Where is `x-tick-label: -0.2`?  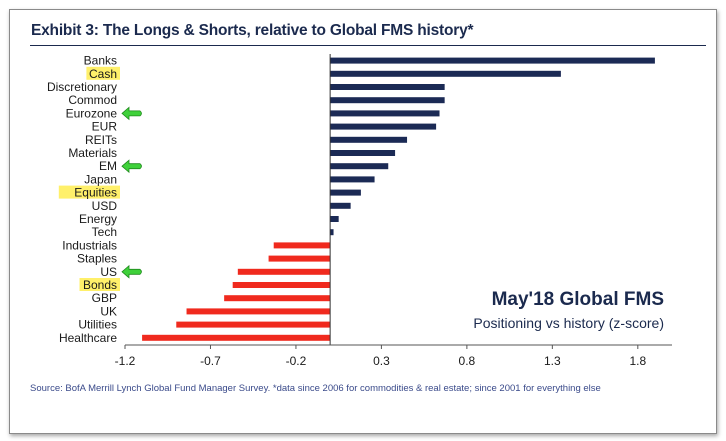
x-tick-label: -0.2 is located at coordinates (296, 361).